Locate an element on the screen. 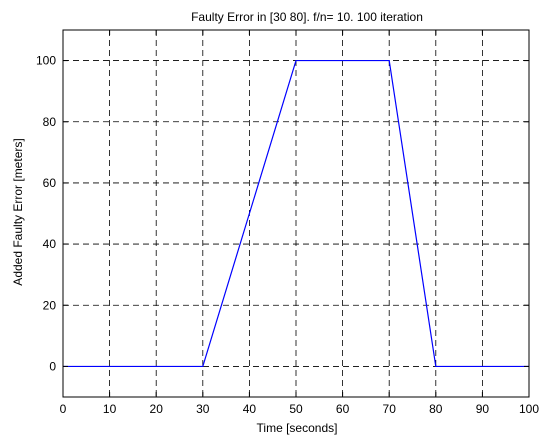 The width and height of the screenshot is (549, 439). x-tick-label: 10 is located at coordinates (110, 409).